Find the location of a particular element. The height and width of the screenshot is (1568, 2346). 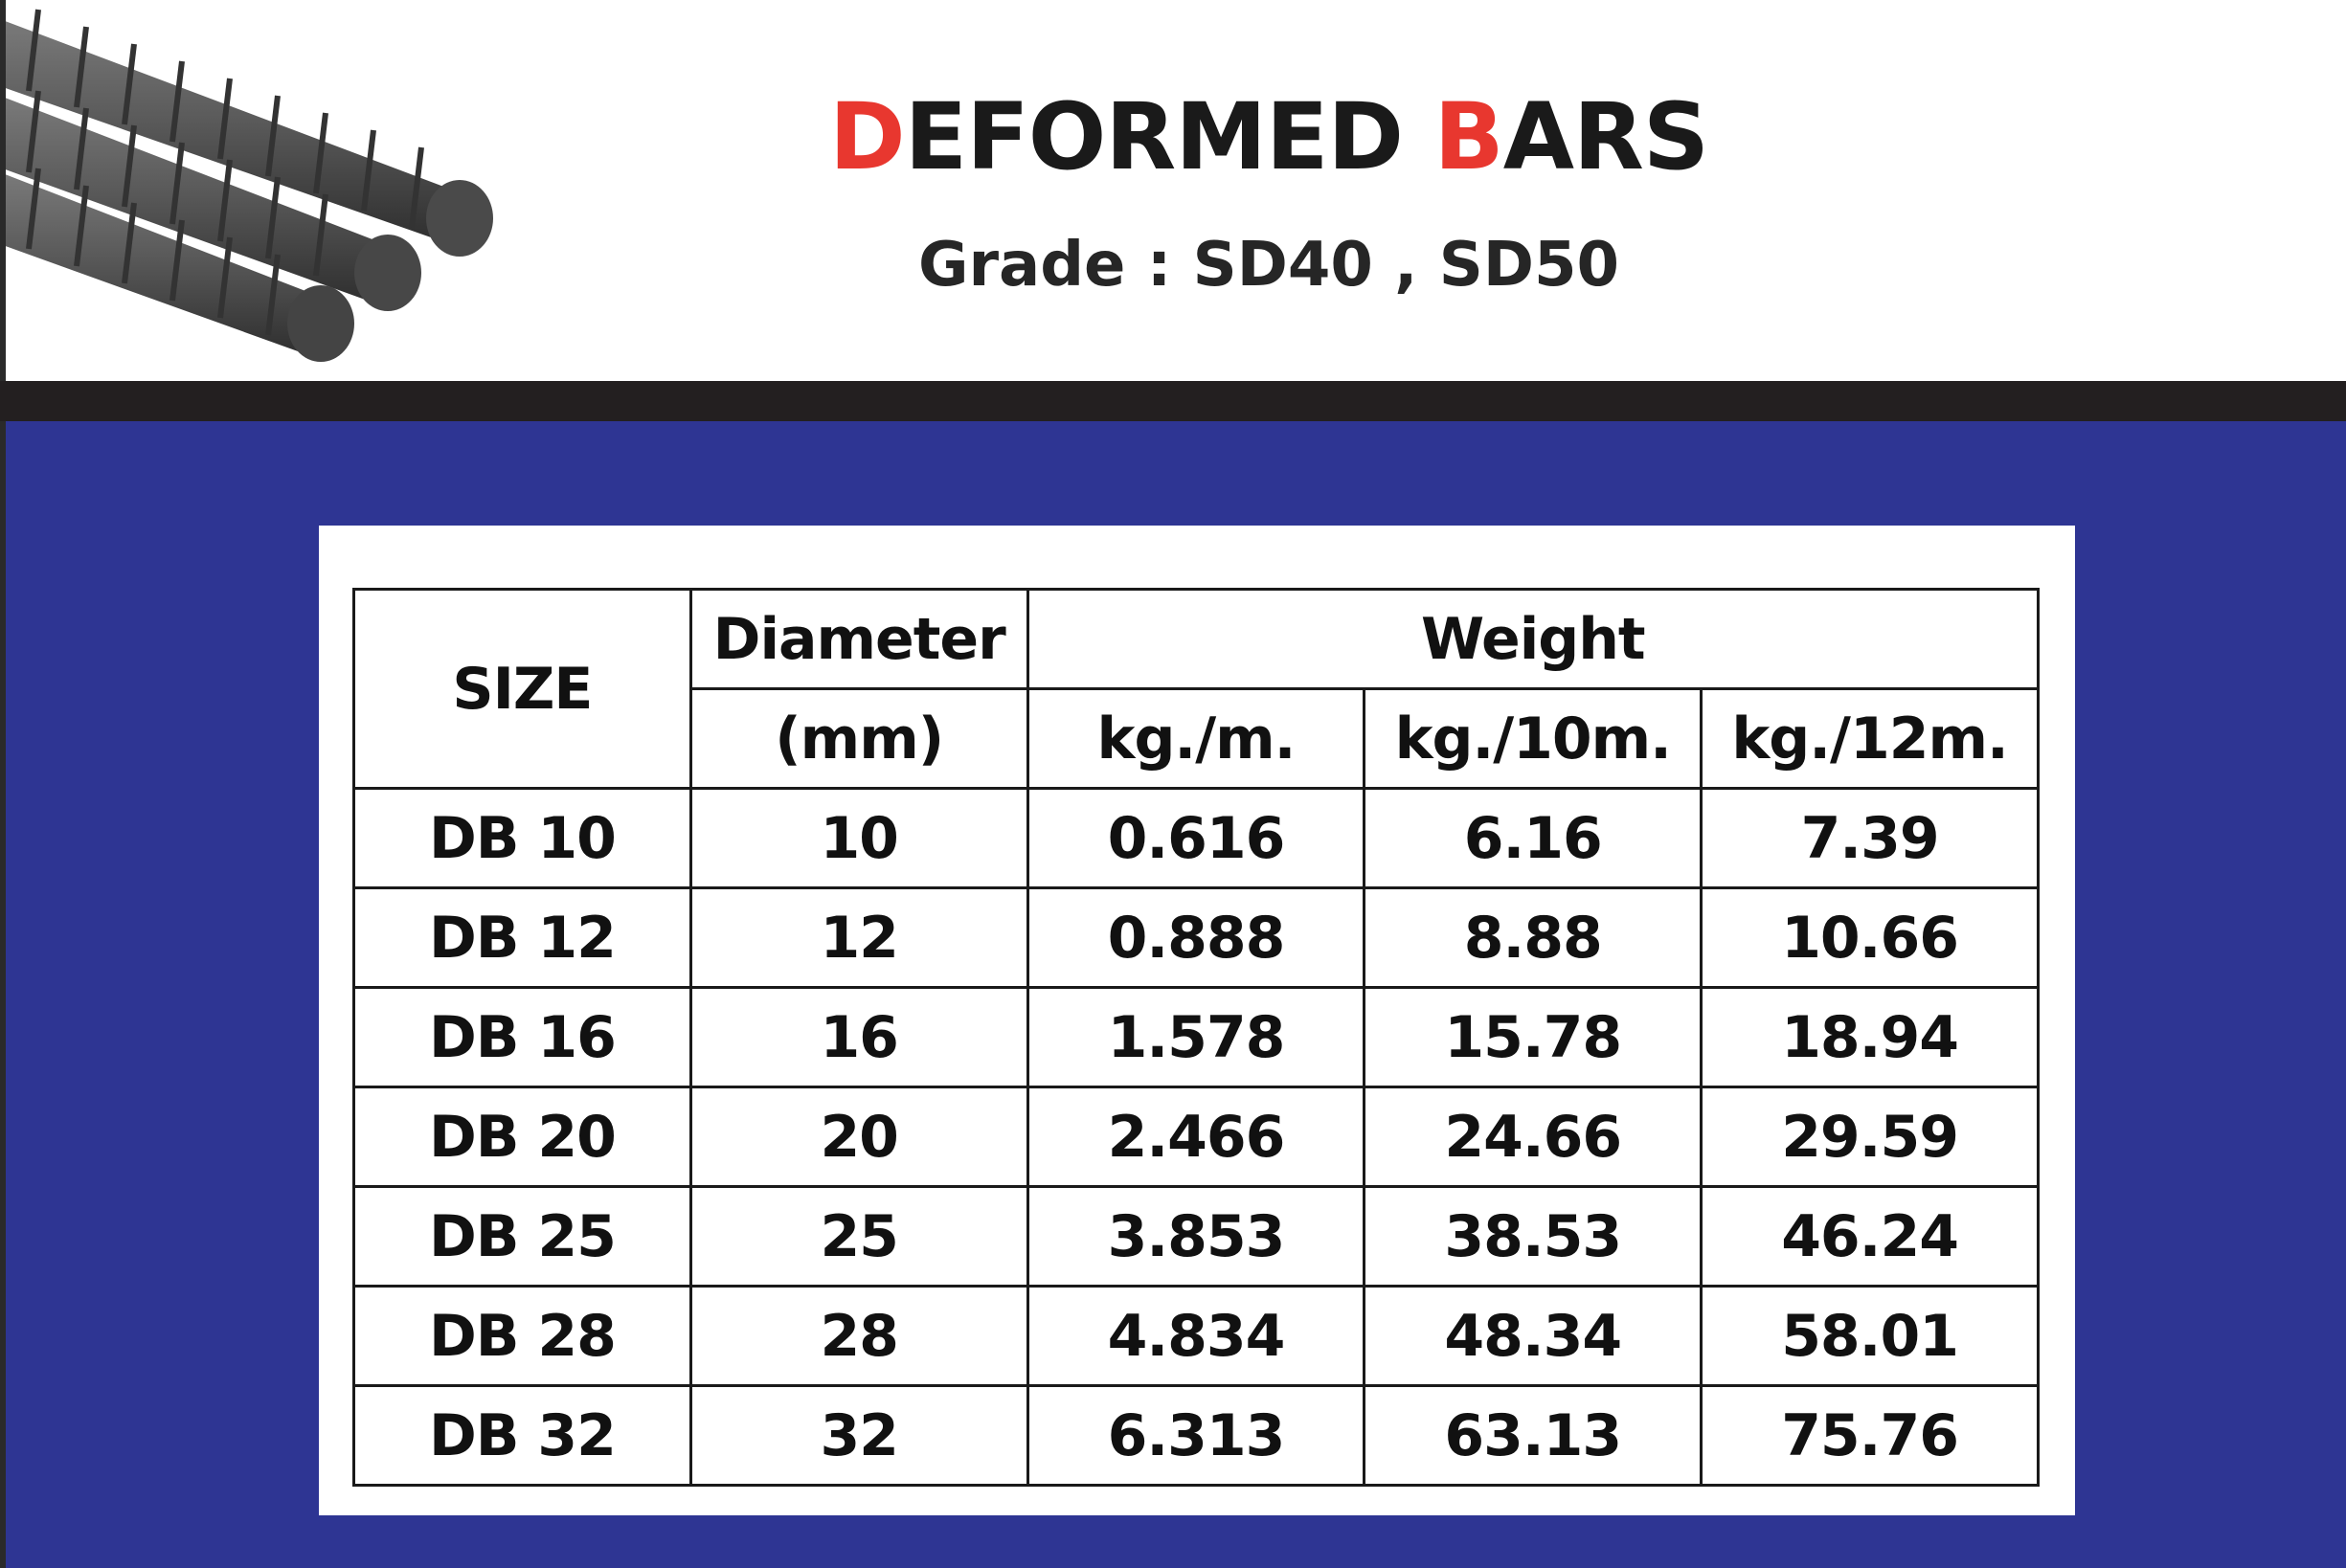

size-header: SIZE is located at coordinates (522, 689).